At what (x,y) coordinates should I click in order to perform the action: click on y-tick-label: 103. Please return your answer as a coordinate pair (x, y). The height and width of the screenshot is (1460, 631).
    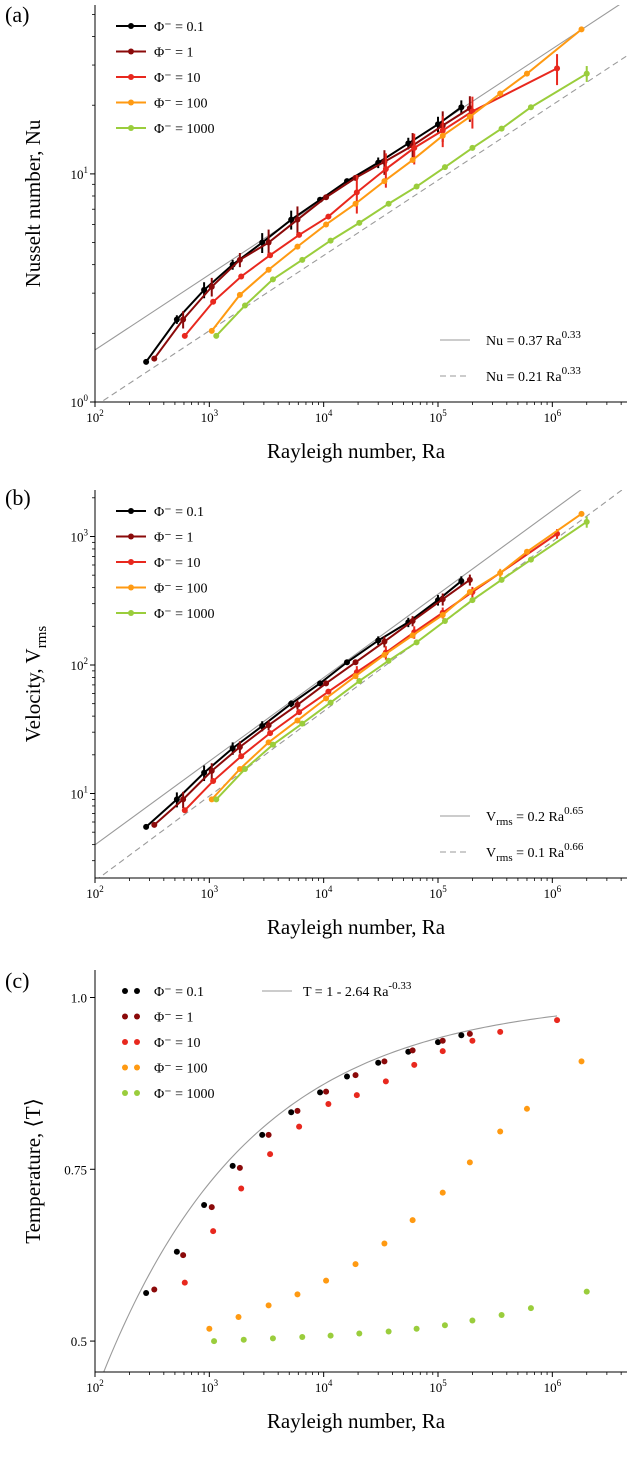
    Looking at the image, I should click on (80, 535).